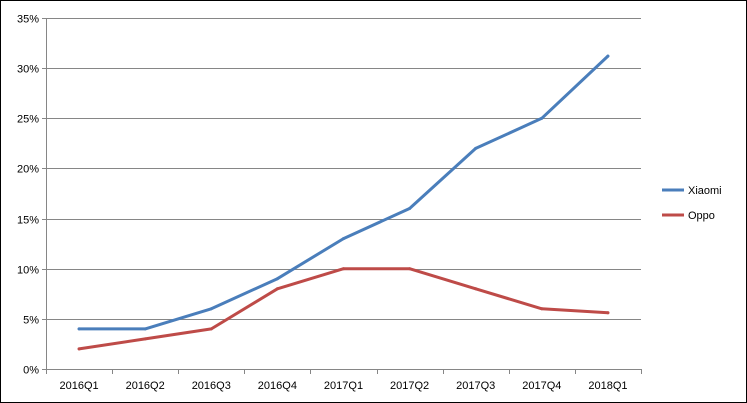 The width and height of the screenshot is (747, 403). I want to click on legend-label-oppo: Oppo, so click(701, 216).